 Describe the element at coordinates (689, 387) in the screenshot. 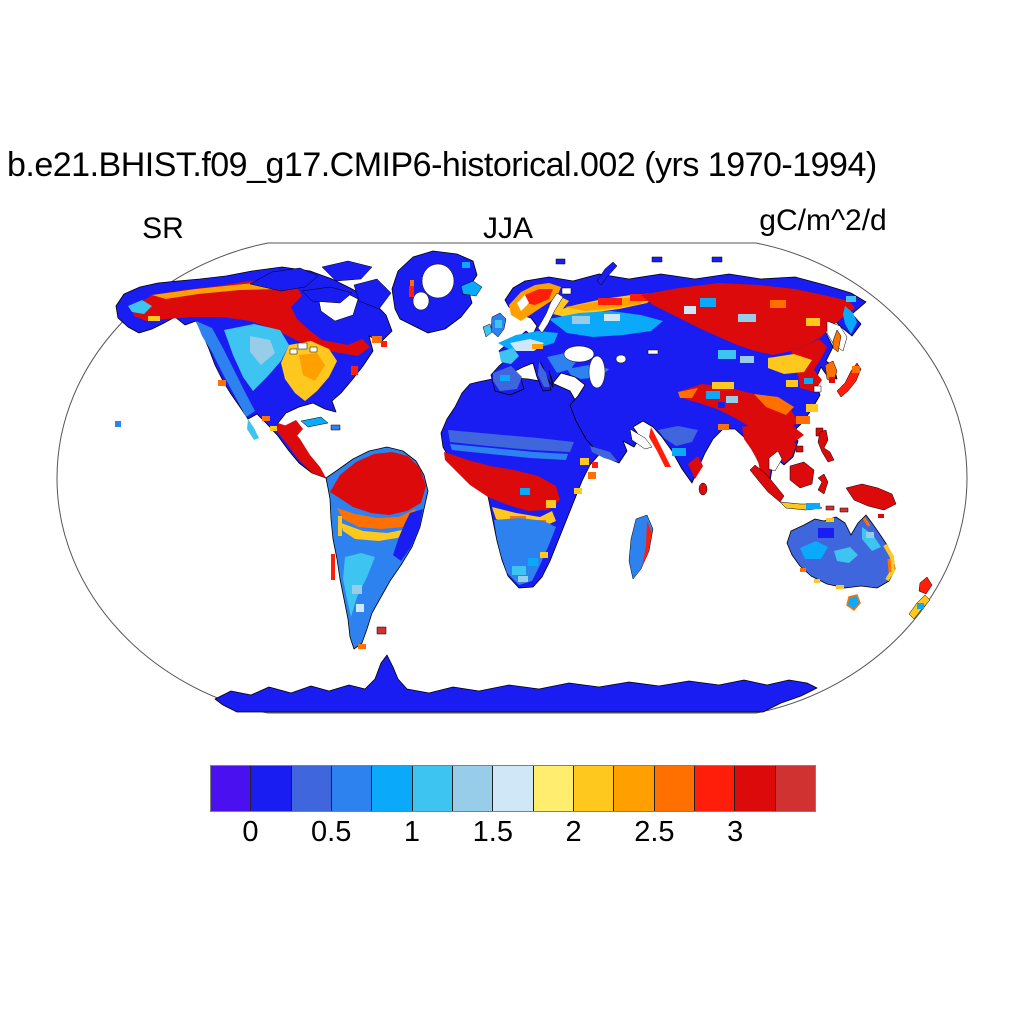

I see `eurasia` at that location.